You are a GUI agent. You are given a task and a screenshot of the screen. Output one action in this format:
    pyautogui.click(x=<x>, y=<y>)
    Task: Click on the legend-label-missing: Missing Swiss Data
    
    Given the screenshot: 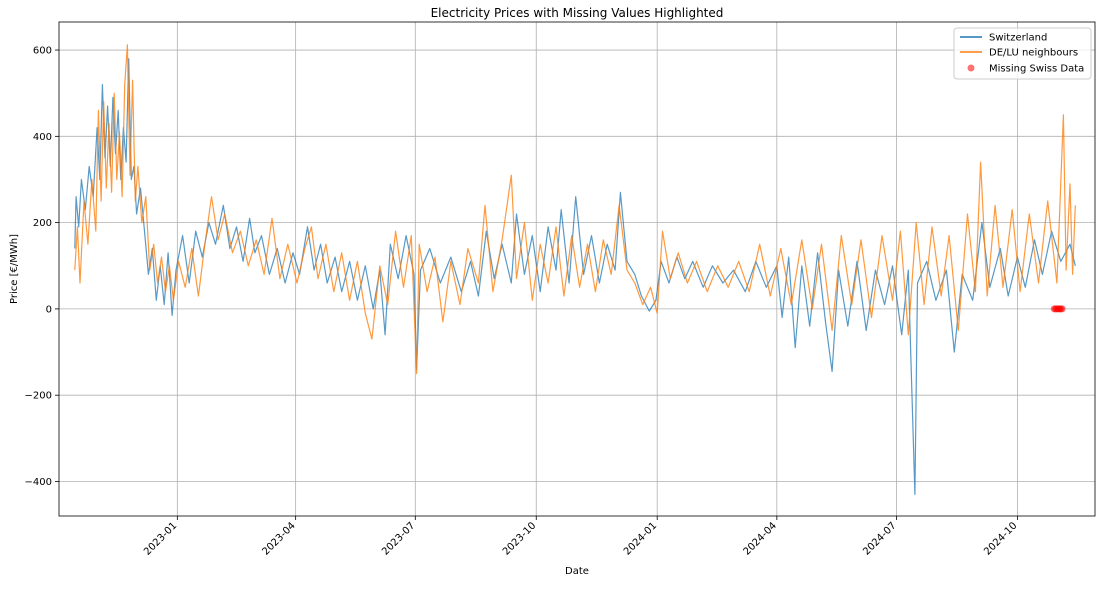 What is the action you would take?
    pyautogui.click(x=1036, y=69)
    